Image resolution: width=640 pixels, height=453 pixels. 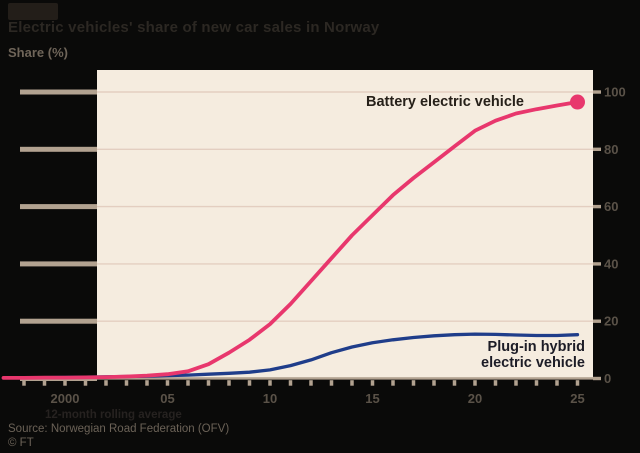 I want to click on series-end-dot, so click(x=577, y=102).